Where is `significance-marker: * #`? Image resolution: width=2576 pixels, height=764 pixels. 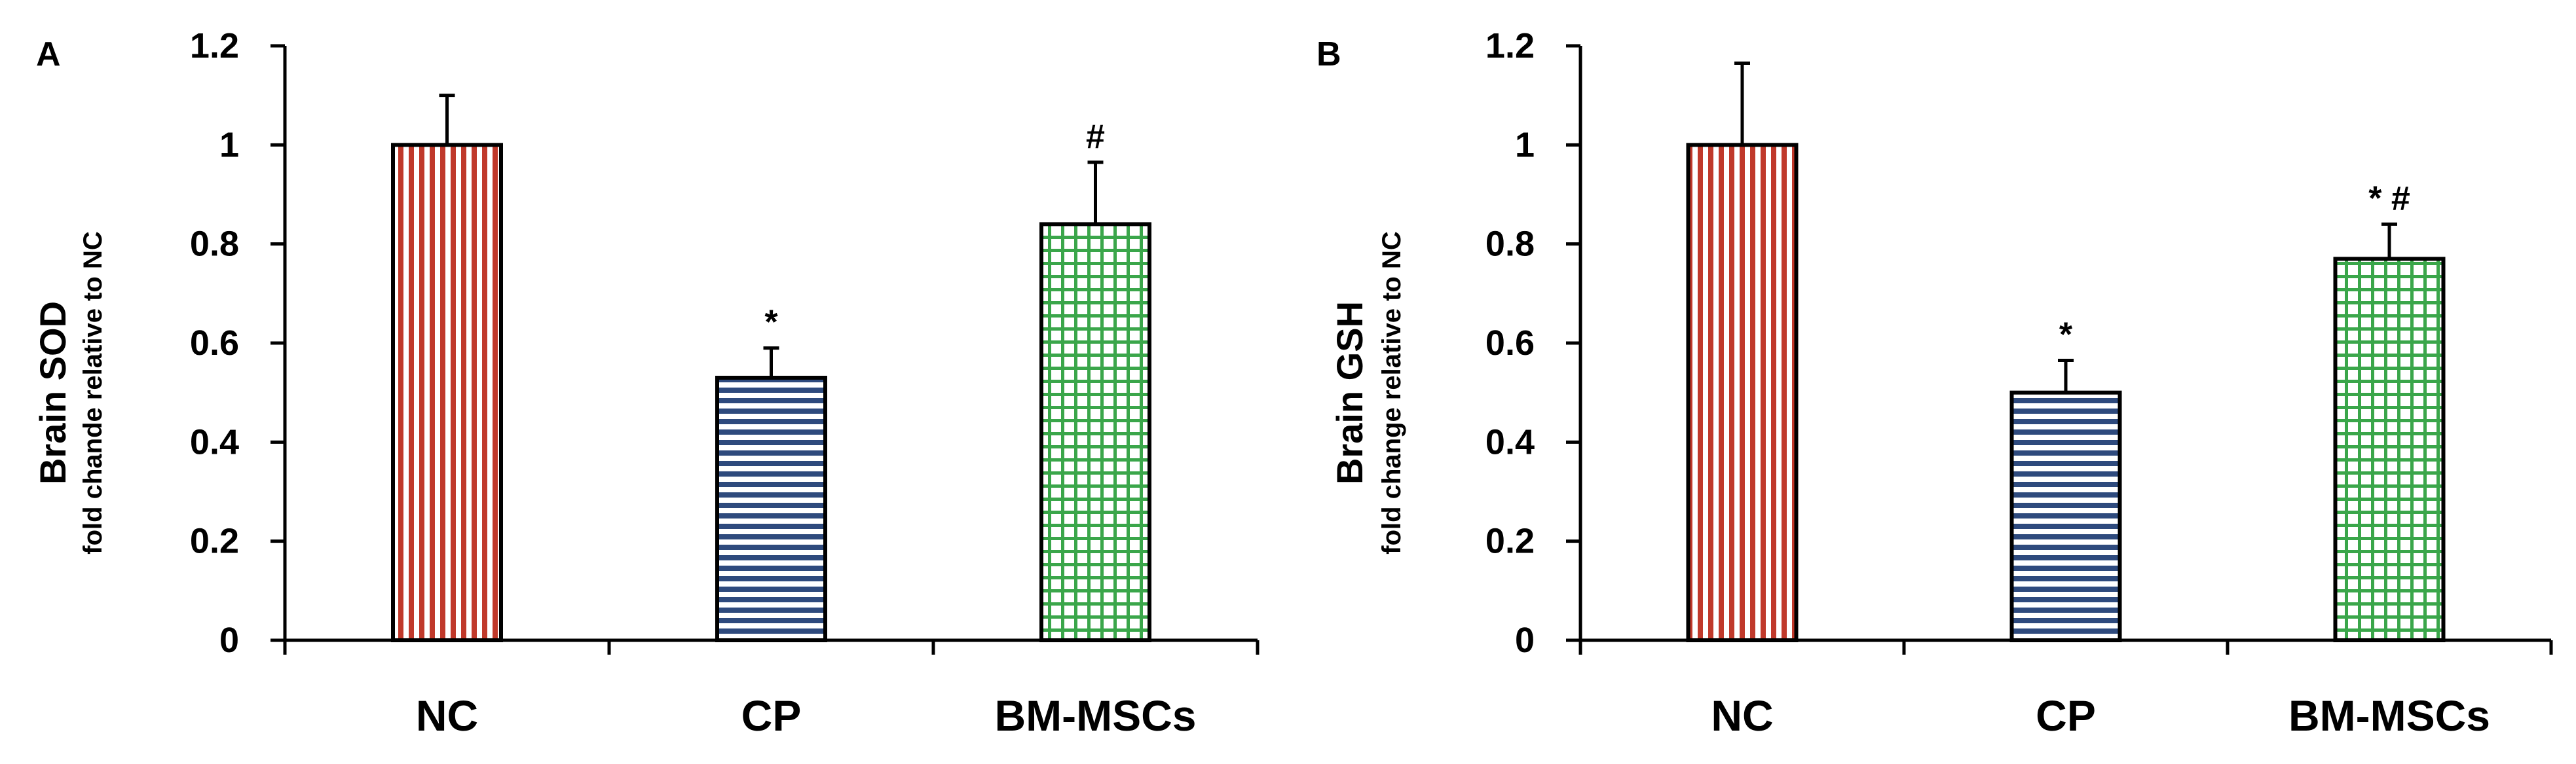 significance-marker: * # is located at coordinates (2389, 198).